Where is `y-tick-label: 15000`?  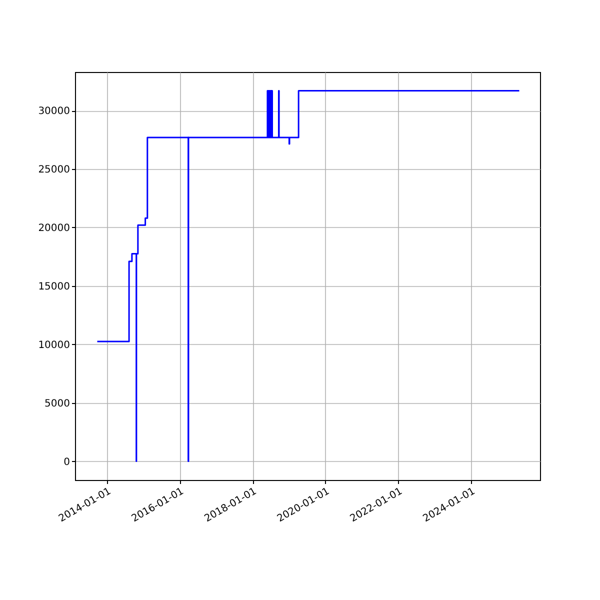
y-tick-label: 15000 is located at coordinates (54, 286).